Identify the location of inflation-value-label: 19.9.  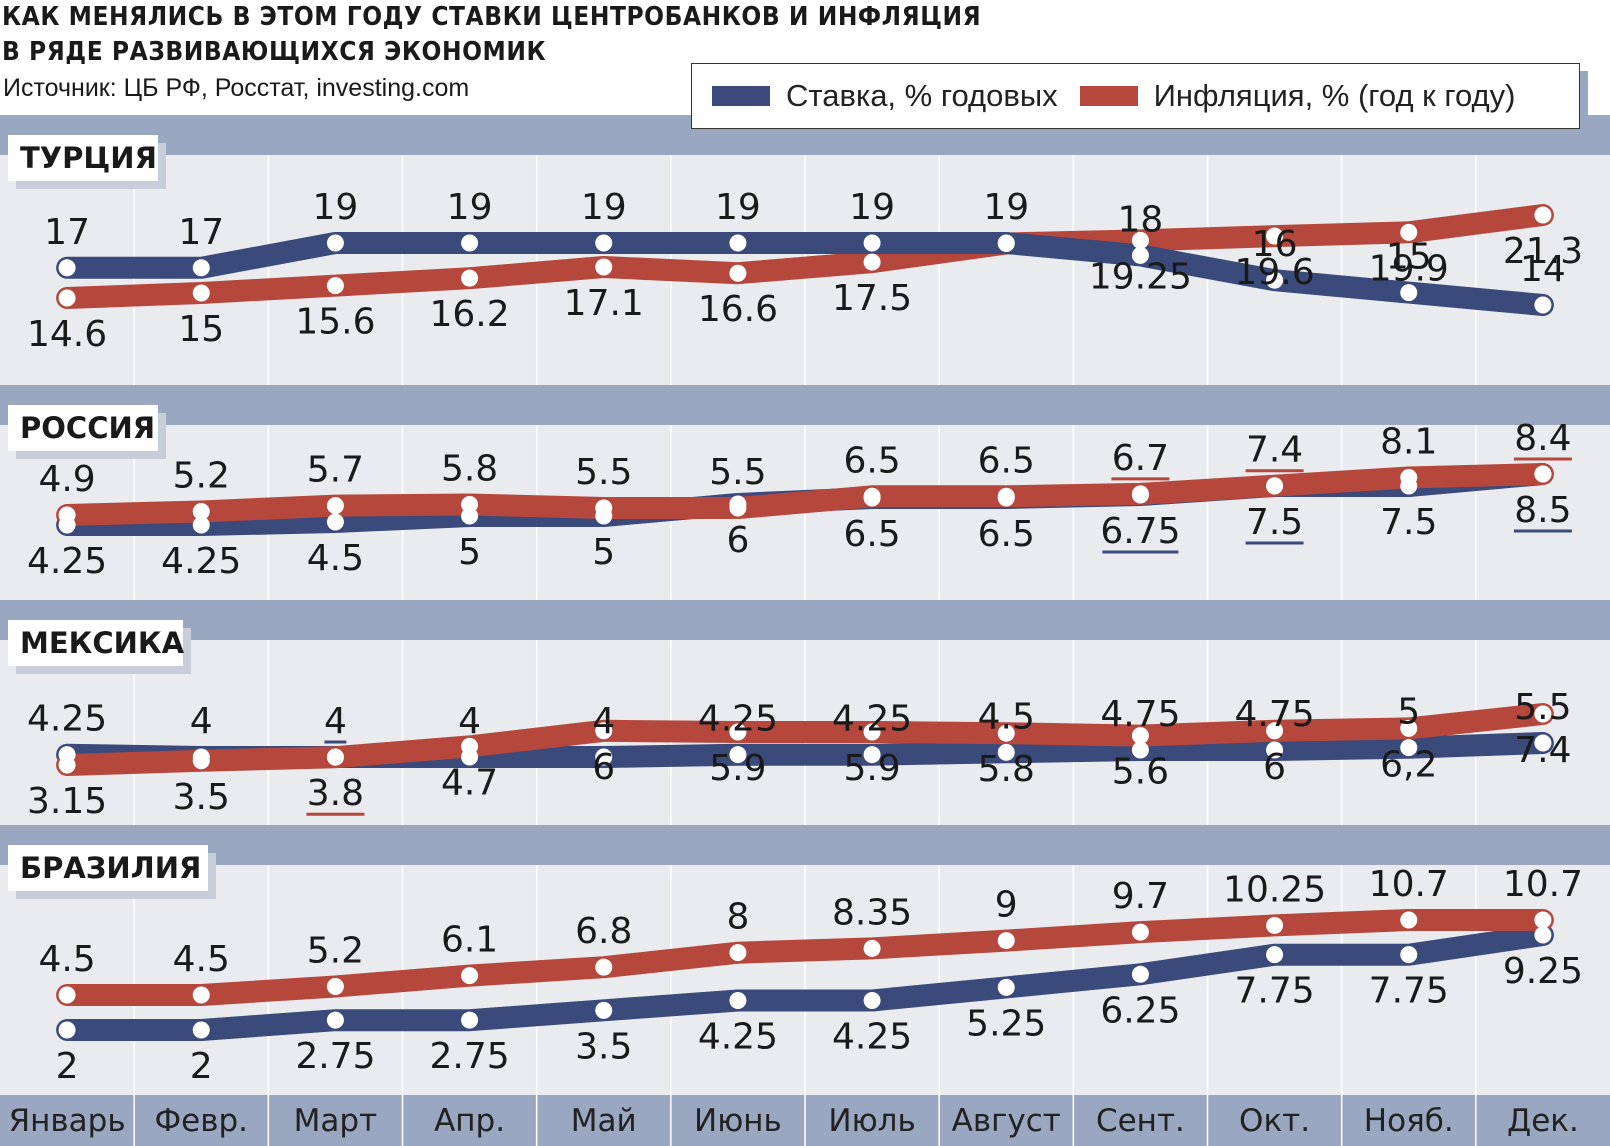
(1409, 268).